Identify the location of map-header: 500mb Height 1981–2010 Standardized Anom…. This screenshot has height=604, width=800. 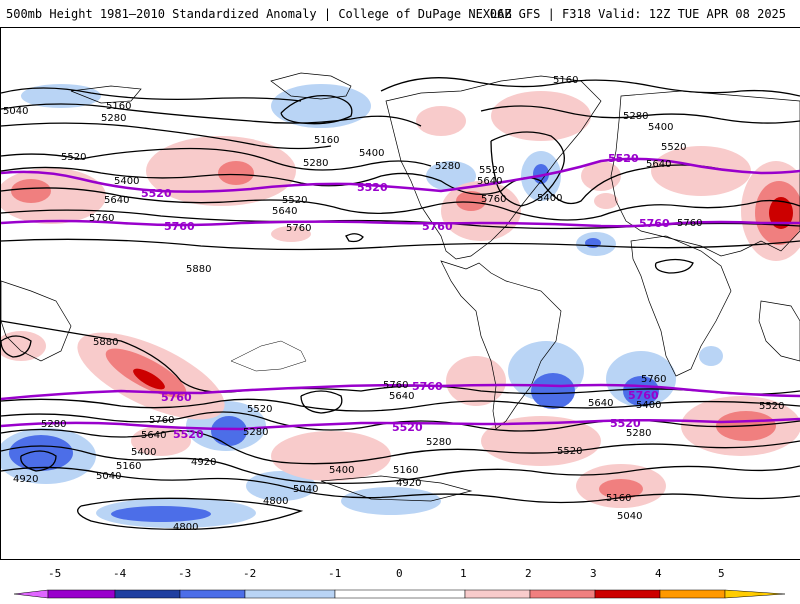
(400, 14).